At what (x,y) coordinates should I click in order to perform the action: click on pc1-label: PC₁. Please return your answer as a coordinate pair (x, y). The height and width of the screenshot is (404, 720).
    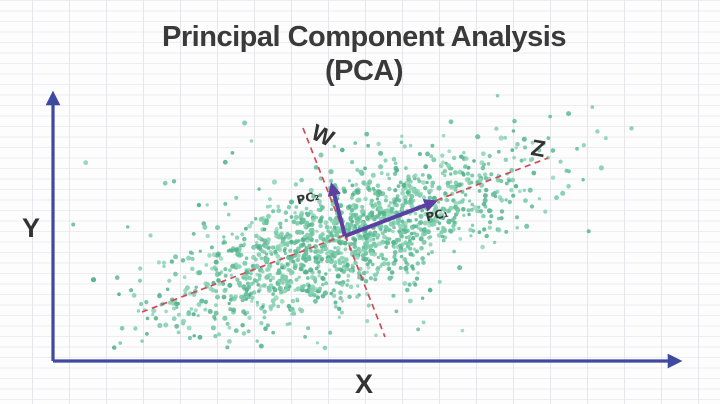
    Looking at the image, I should click on (436, 215).